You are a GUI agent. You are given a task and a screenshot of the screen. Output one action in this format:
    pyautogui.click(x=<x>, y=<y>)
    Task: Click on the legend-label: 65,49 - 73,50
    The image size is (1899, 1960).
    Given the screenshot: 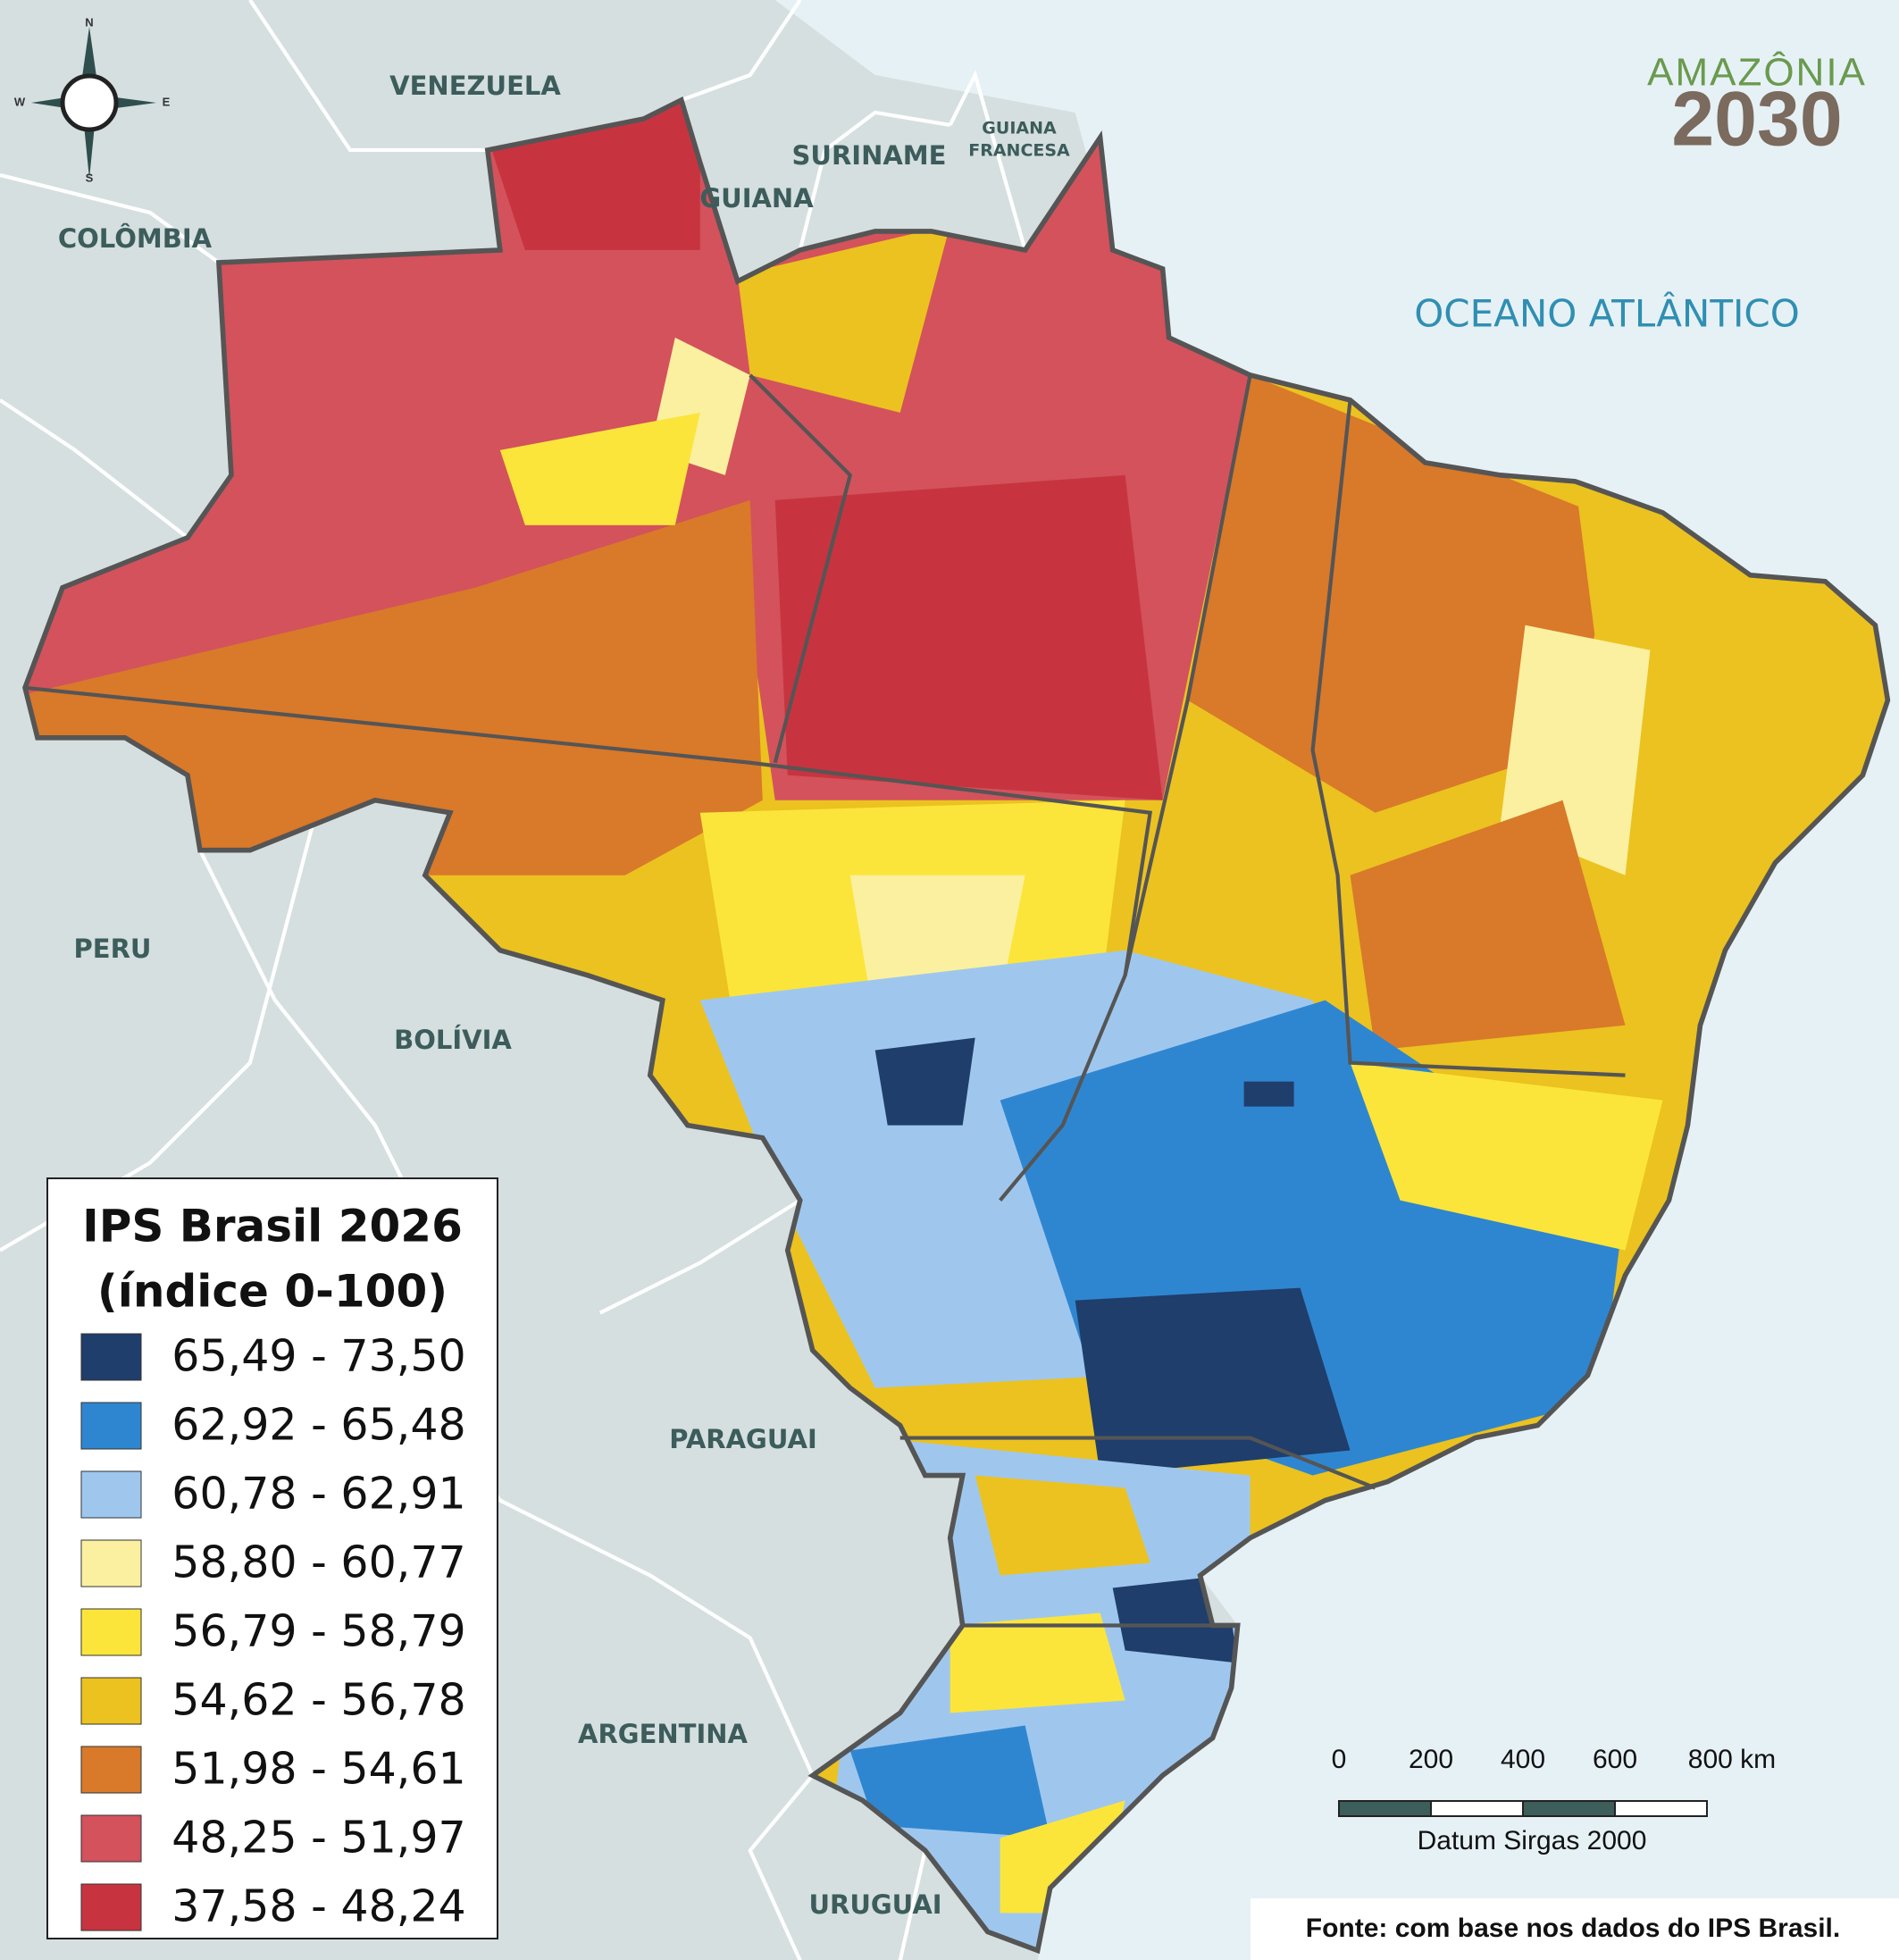 What is the action you would take?
    pyautogui.click(x=318, y=1356)
    